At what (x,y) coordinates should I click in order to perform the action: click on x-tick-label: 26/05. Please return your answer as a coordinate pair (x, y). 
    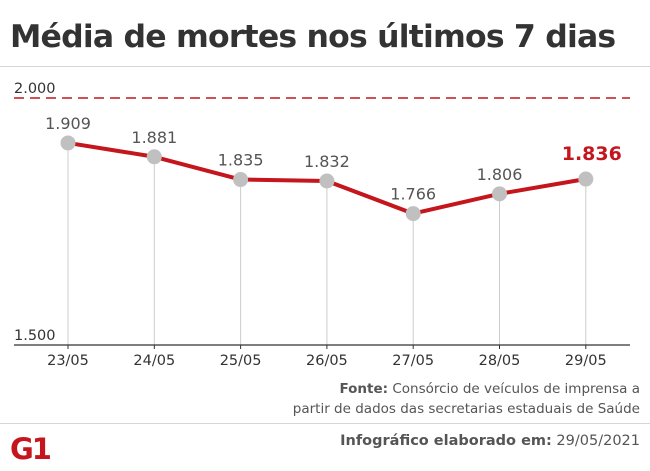
    Looking at the image, I should click on (327, 361).